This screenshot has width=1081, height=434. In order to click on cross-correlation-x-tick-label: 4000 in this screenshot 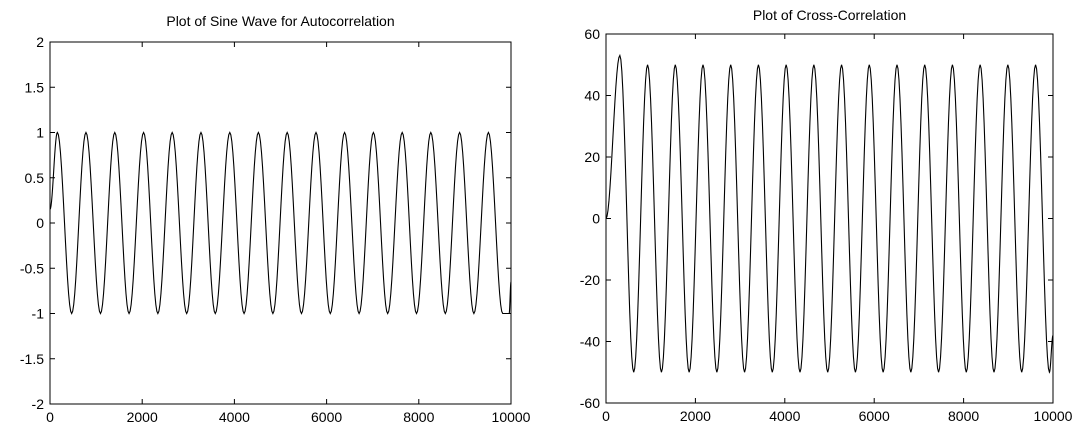, I will do `click(784, 416)`.